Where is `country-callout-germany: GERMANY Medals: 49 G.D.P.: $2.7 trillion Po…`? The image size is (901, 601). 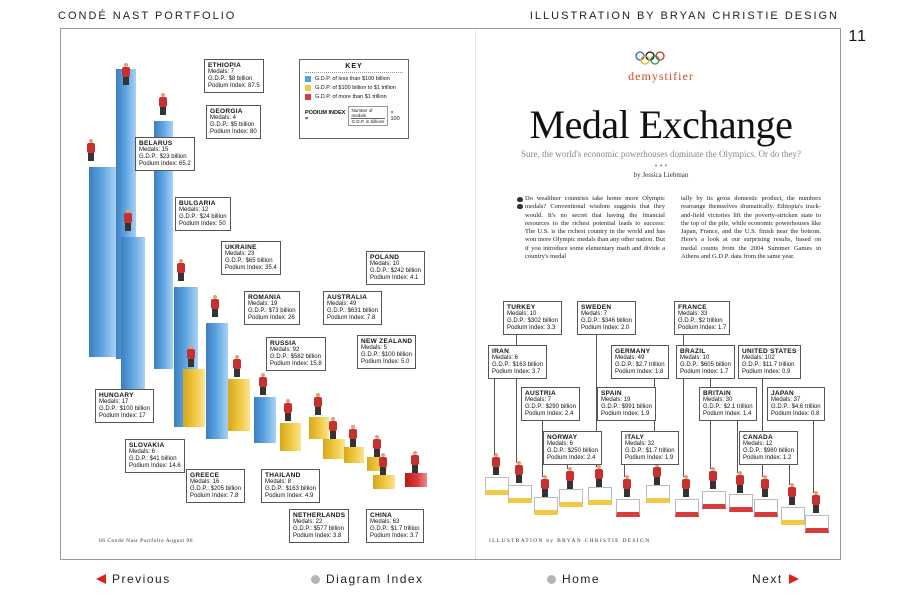
country-callout-germany: GERMANY Medals: 49 G.D.P.: $2.7 trillion Po… is located at coordinates (640, 362).